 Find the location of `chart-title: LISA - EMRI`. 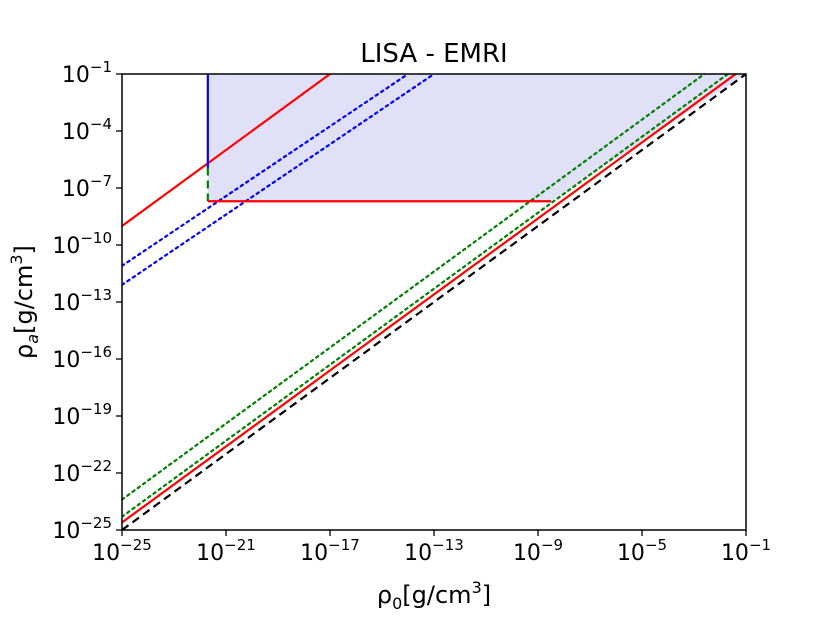

chart-title: LISA - EMRI is located at coordinates (433, 54).